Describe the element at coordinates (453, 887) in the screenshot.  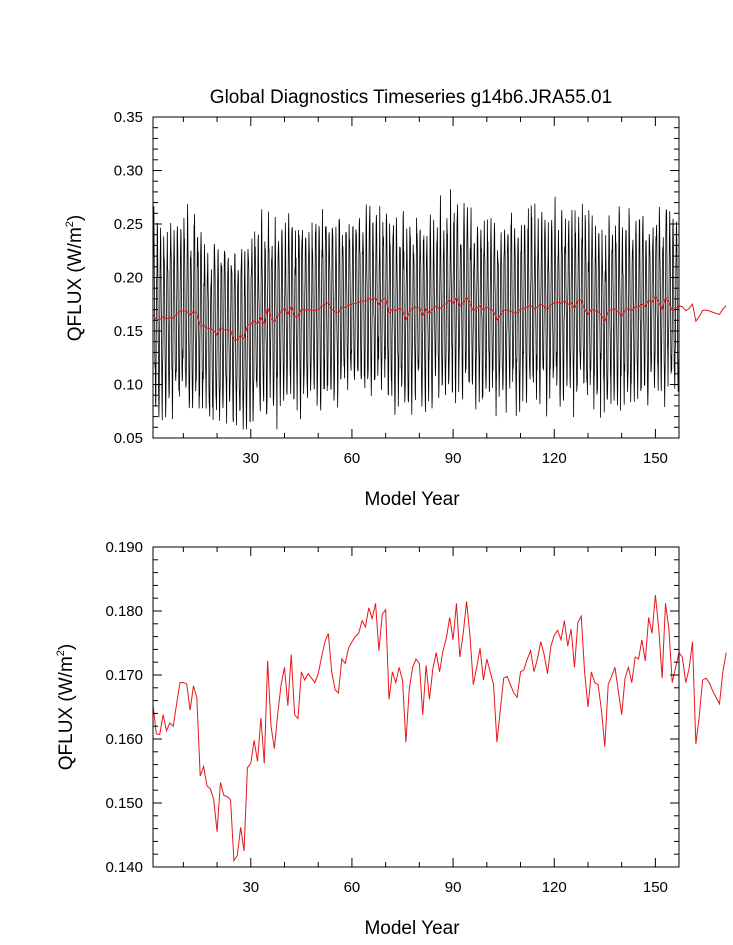
I see `bottom-x-tick-label: 90` at that location.